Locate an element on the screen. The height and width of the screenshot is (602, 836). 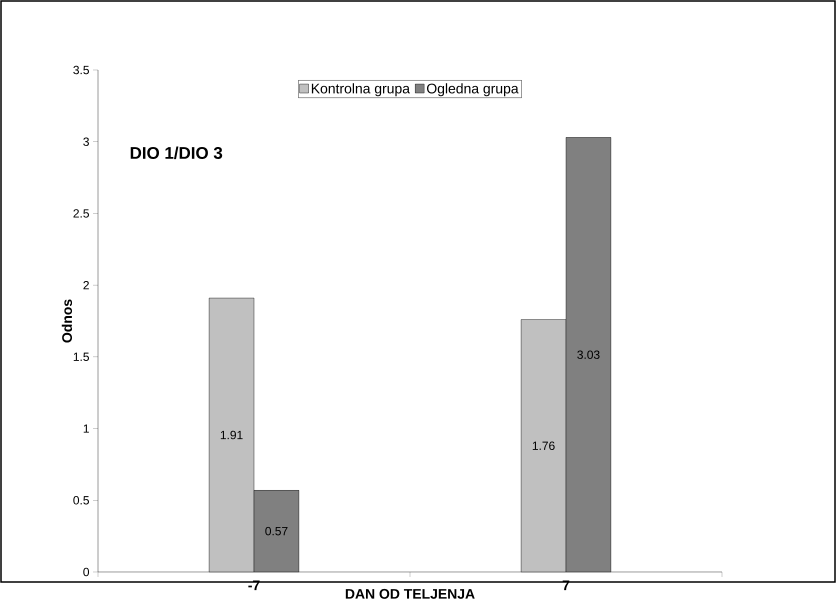
legend-label: Kontrolna grupa is located at coordinates (361, 89).